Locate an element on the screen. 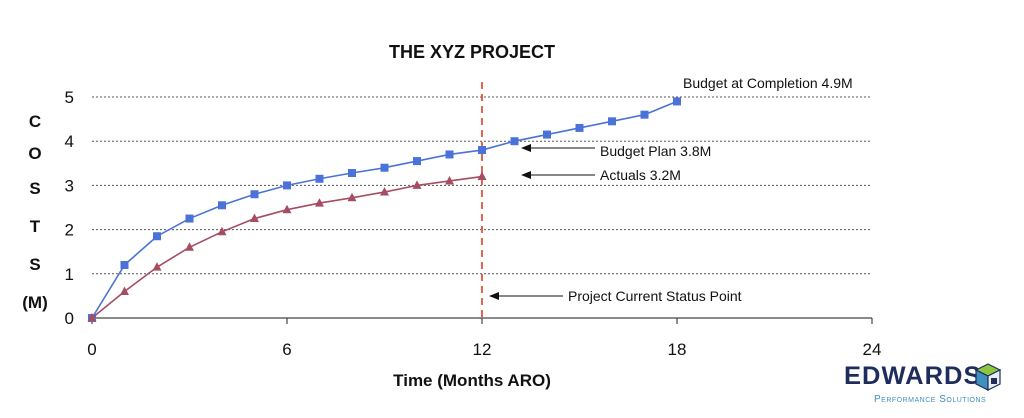  logo-tagline: Performance Solutions is located at coordinates (930, 399).